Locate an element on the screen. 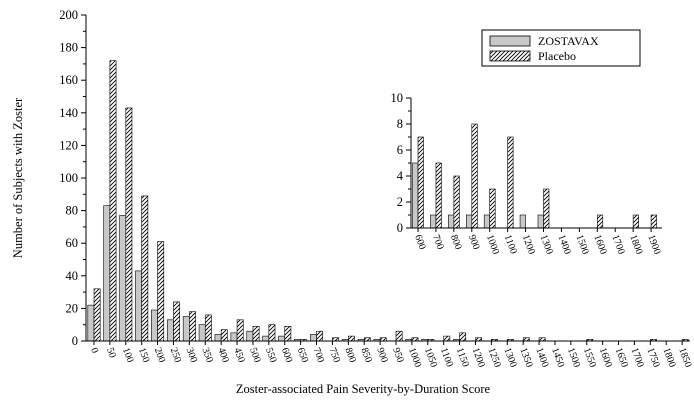 Image resolution: width=694 pixels, height=401 pixels. main-x-tick-label: 1700 is located at coordinates (637, 357).